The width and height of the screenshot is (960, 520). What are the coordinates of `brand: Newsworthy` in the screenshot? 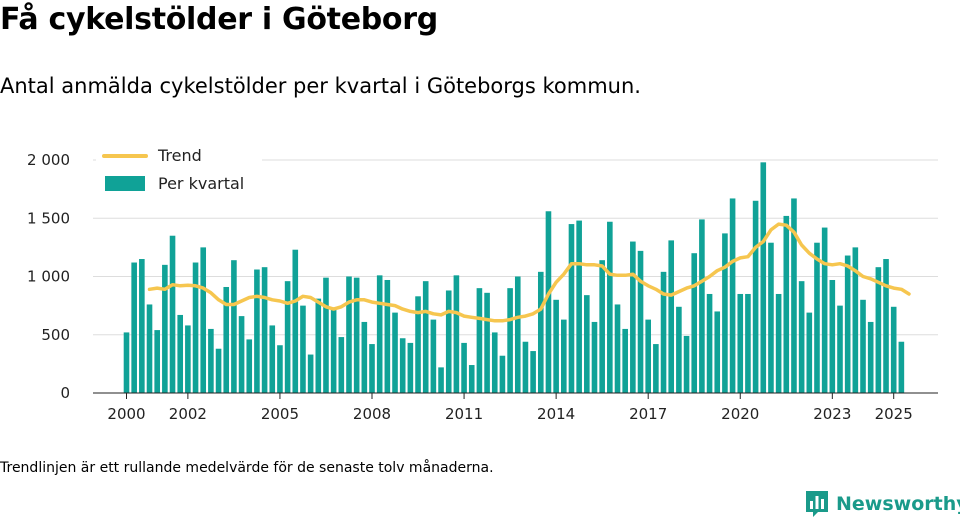 It's located at (882, 504).